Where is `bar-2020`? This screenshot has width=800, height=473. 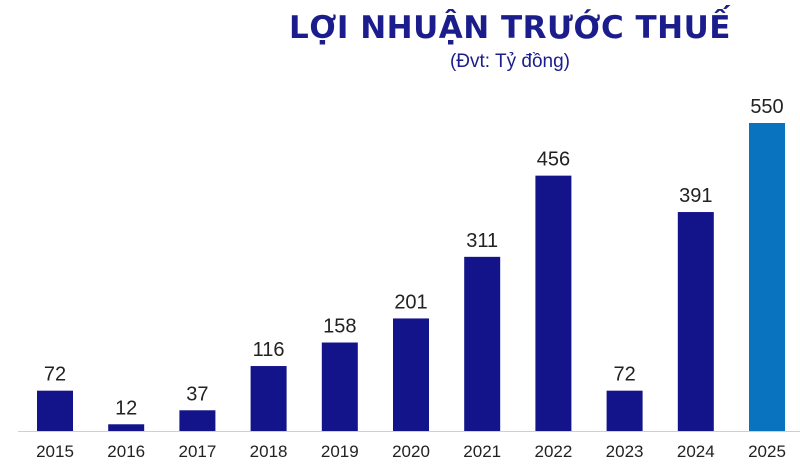
bar-2020 is located at coordinates (411, 374).